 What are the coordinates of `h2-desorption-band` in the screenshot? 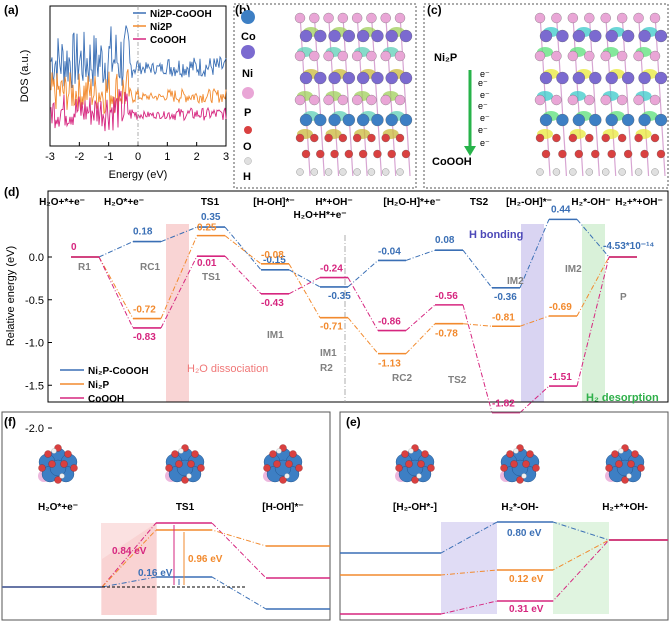 It's located at (593, 313).